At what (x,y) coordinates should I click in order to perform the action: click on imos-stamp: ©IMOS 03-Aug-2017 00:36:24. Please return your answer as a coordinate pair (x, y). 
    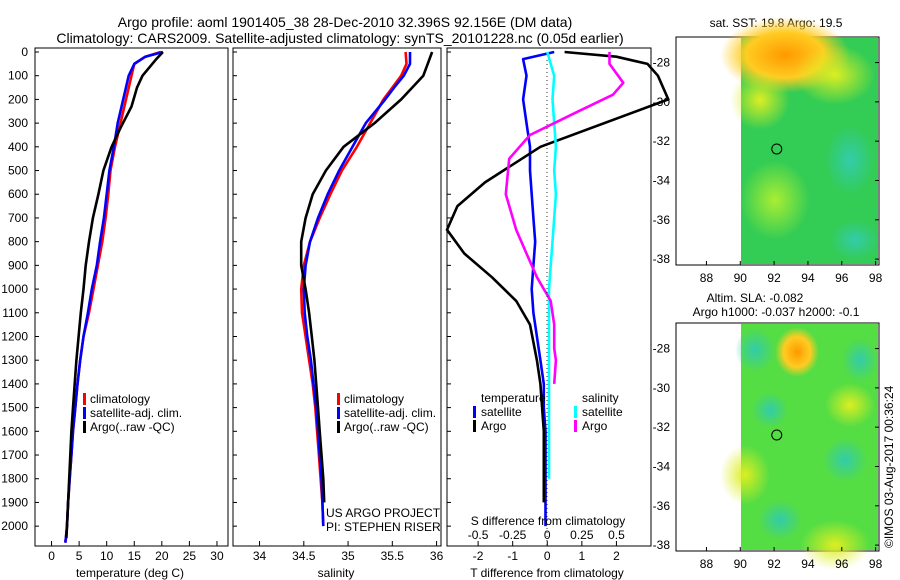
    Looking at the image, I should click on (889, 466).